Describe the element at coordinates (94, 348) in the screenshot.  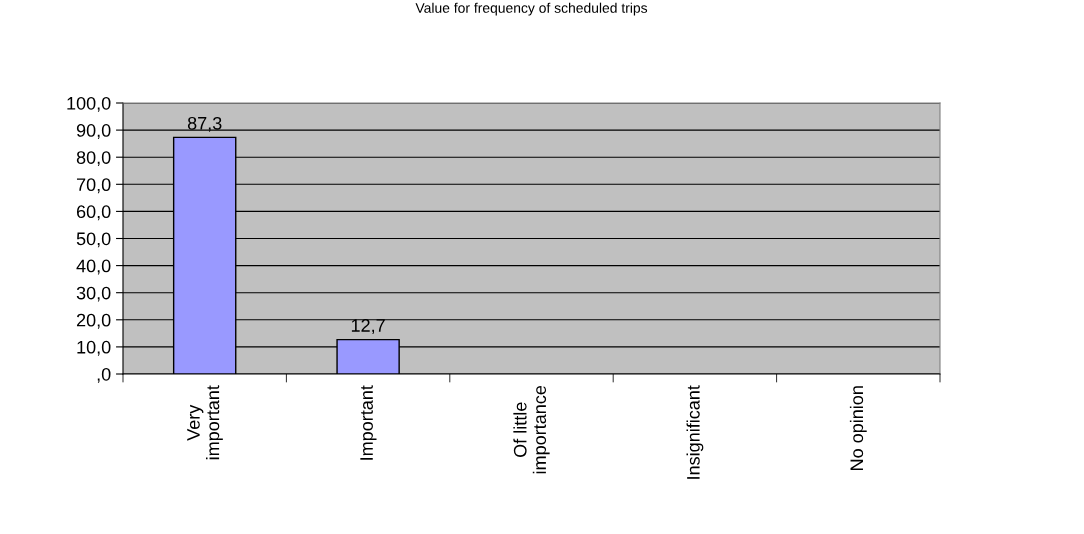
I see `y-tick-label: 10,0` at that location.